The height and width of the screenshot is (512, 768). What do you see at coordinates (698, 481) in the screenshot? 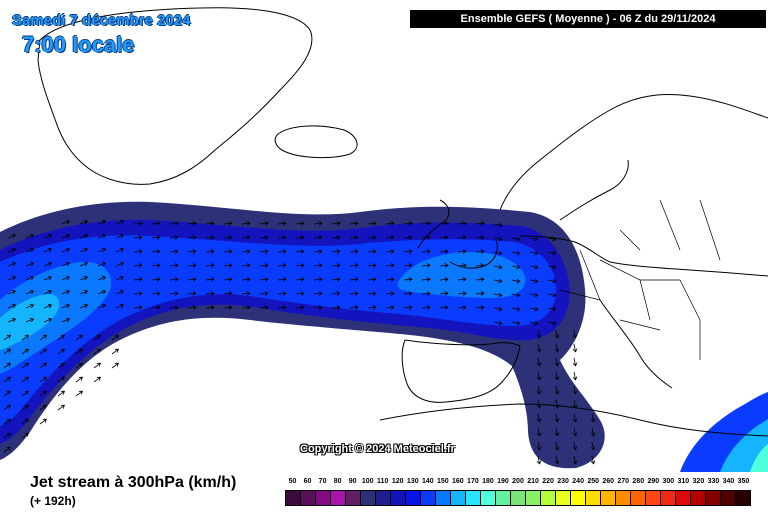
I see `legend-label: 320` at bounding box center [698, 481].